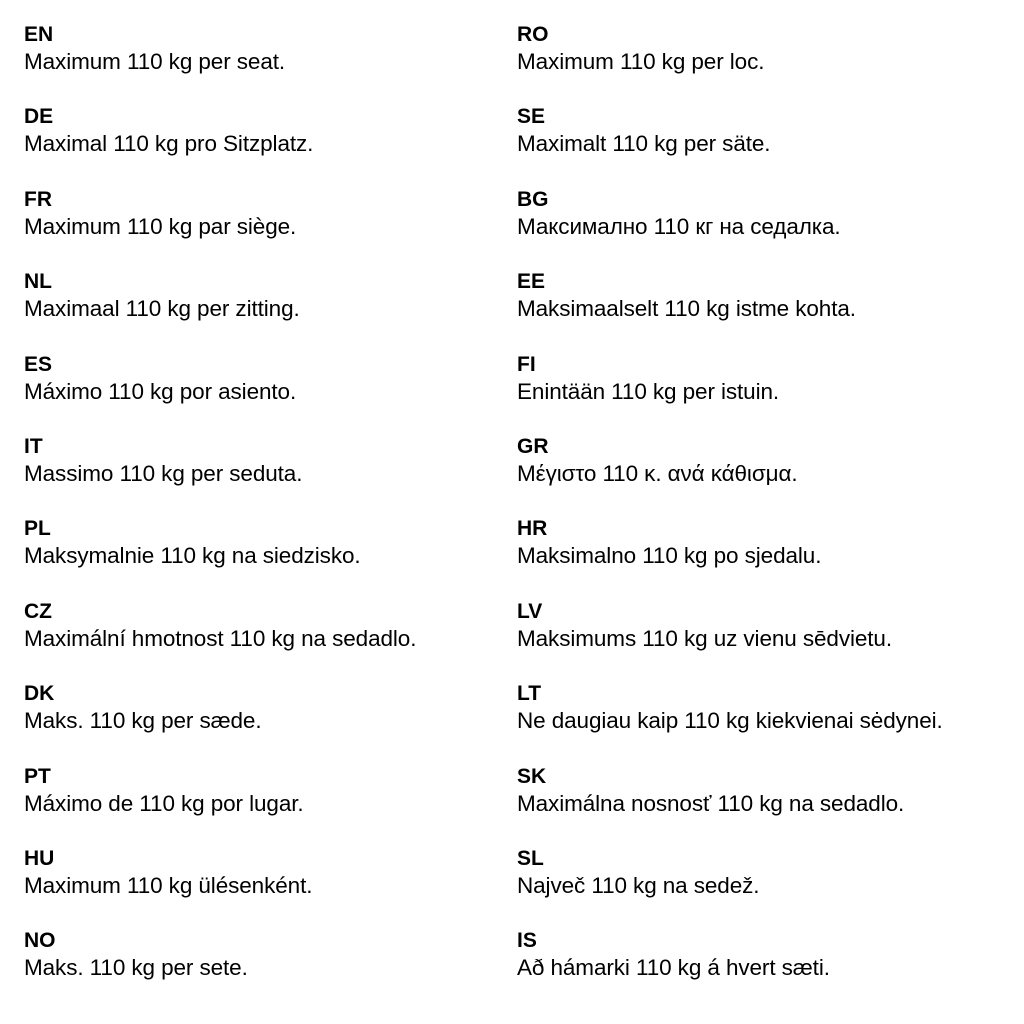  Describe the element at coordinates (39, 34) in the screenshot. I see `language-code: EN` at that location.